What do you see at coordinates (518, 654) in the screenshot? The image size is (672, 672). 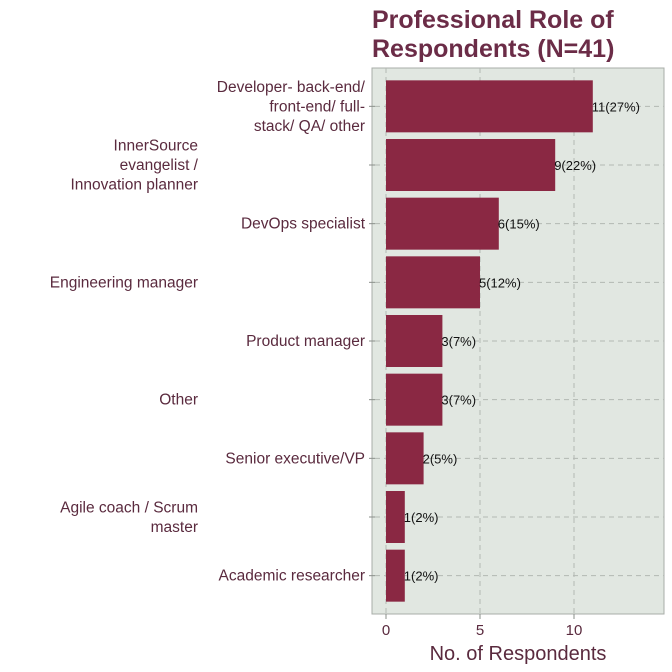 I see `x-axis-label: No. of Respondents` at bounding box center [518, 654].